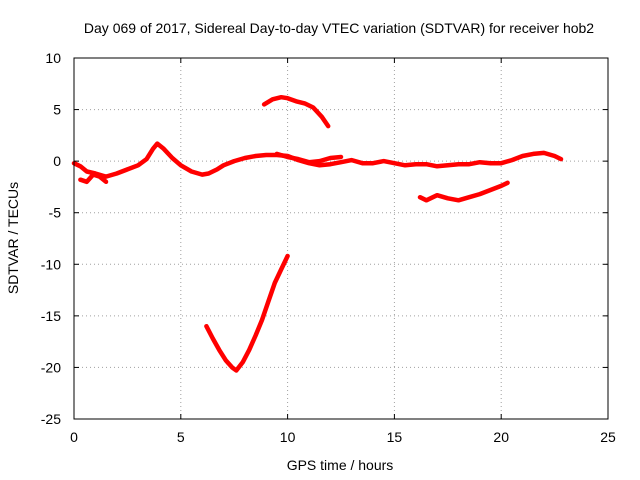 Image resolution: width=640 pixels, height=480 pixels. Describe the element at coordinates (51, 316) in the screenshot. I see `y-tick-label: -15` at that location.